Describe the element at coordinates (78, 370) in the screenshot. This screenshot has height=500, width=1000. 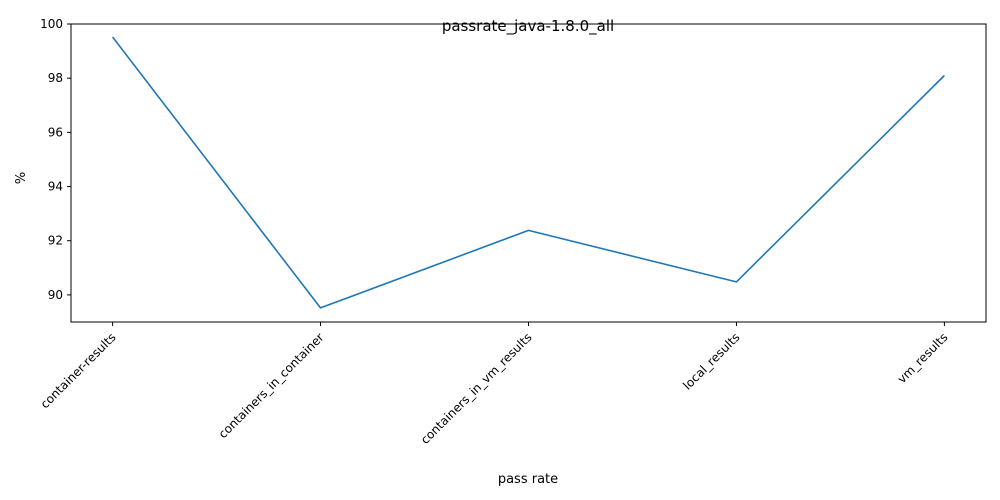
I see `x-tick-label: container-results` at that location.